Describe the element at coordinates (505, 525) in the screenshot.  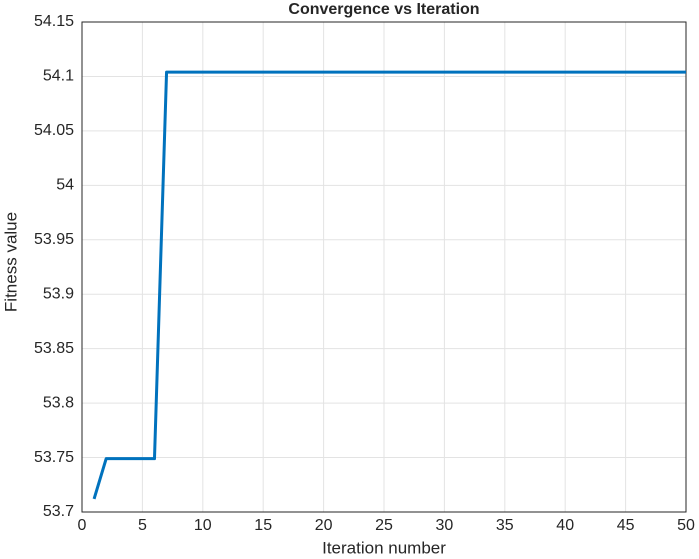
I see `x-tick-label: 35` at that location.